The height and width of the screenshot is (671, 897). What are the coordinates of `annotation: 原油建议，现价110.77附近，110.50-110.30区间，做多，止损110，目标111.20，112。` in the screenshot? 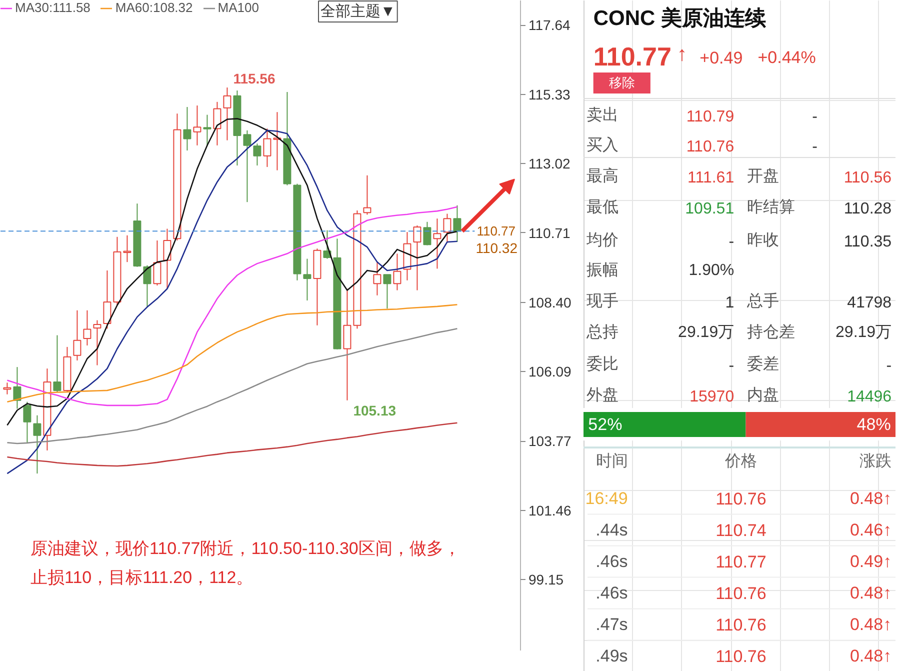 It's located at (245, 563).